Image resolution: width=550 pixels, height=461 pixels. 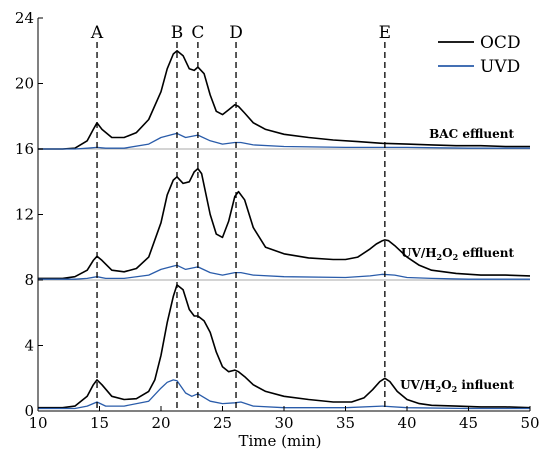 What do you see at coordinates (500, 43) in the screenshot?
I see `legend-label-ocd: OCD` at bounding box center [500, 43].